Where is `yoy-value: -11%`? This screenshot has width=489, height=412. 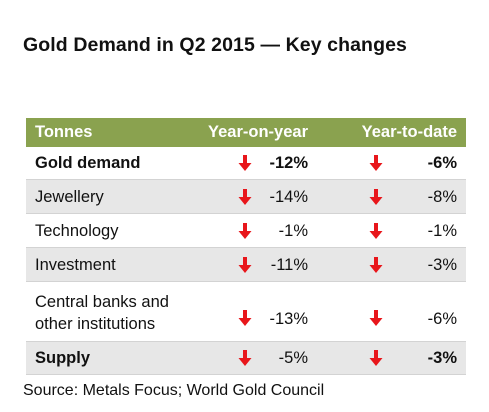
yoy-value: -11% is located at coordinates (289, 265).